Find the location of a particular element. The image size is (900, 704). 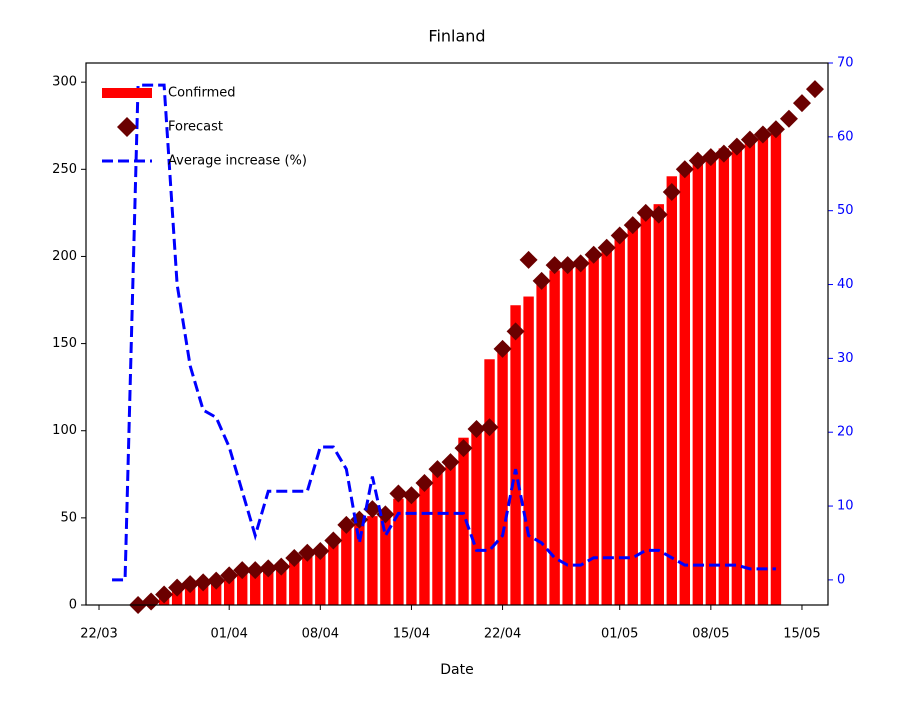

y-tick-label: 200 is located at coordinates (64, 256).